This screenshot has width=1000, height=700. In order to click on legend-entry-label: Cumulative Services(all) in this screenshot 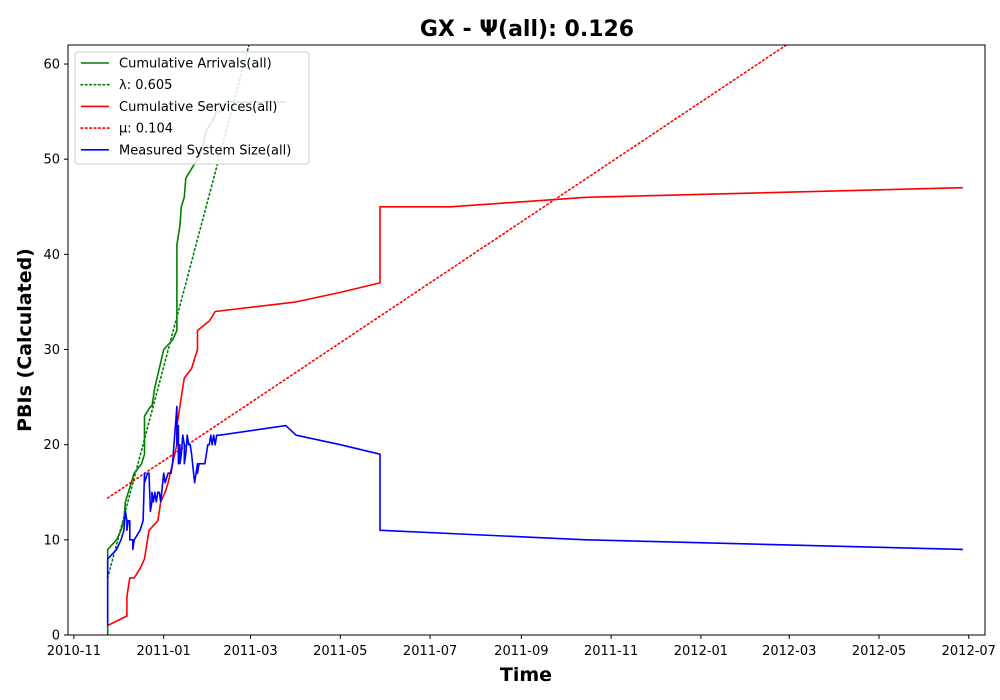, I will do `click(198, 107)`.